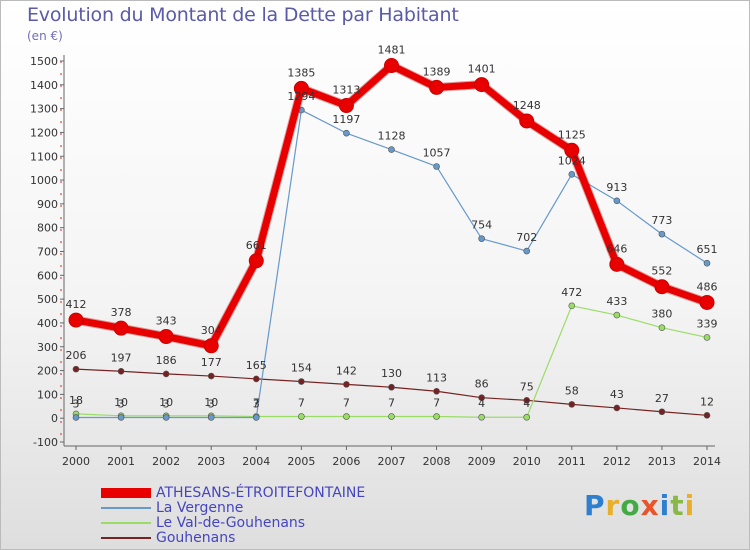 The height and width of the screenshot is (550, 750). What do you see at coordinates (707, 249) in the screenshot?
I see `data-label-la-vergenne: 651` at bounding box center [707, 249].